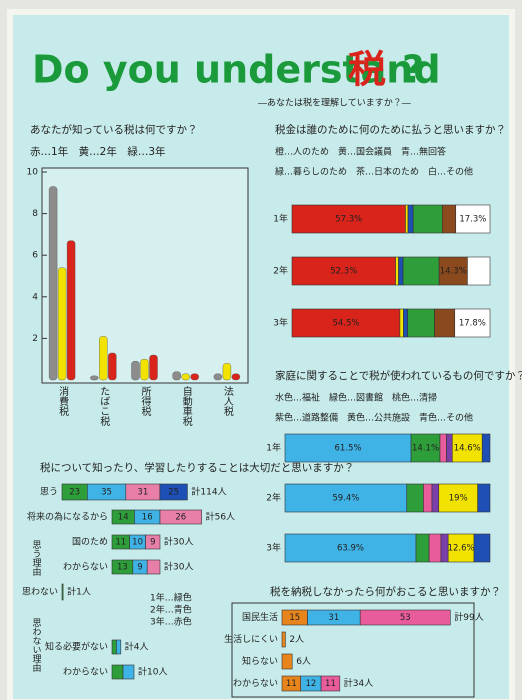  I want to click on legend: 1年…緑色, so click(171, 598).